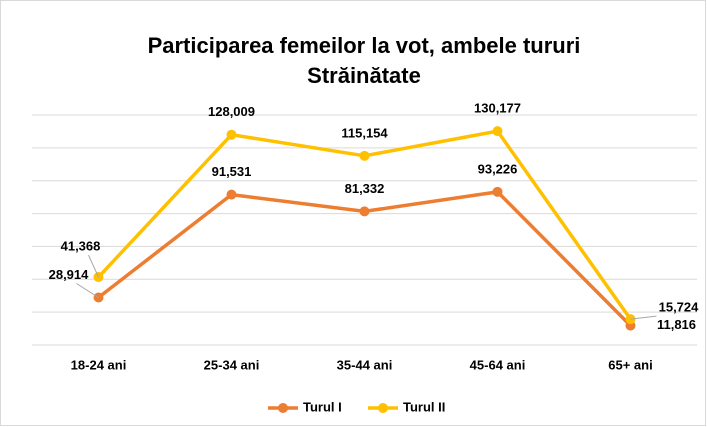 This screenshot has height=427, width=707. Describe the element at coordinates (364, 132) in the screenshot. I see `data-label: 115,154` at that location.